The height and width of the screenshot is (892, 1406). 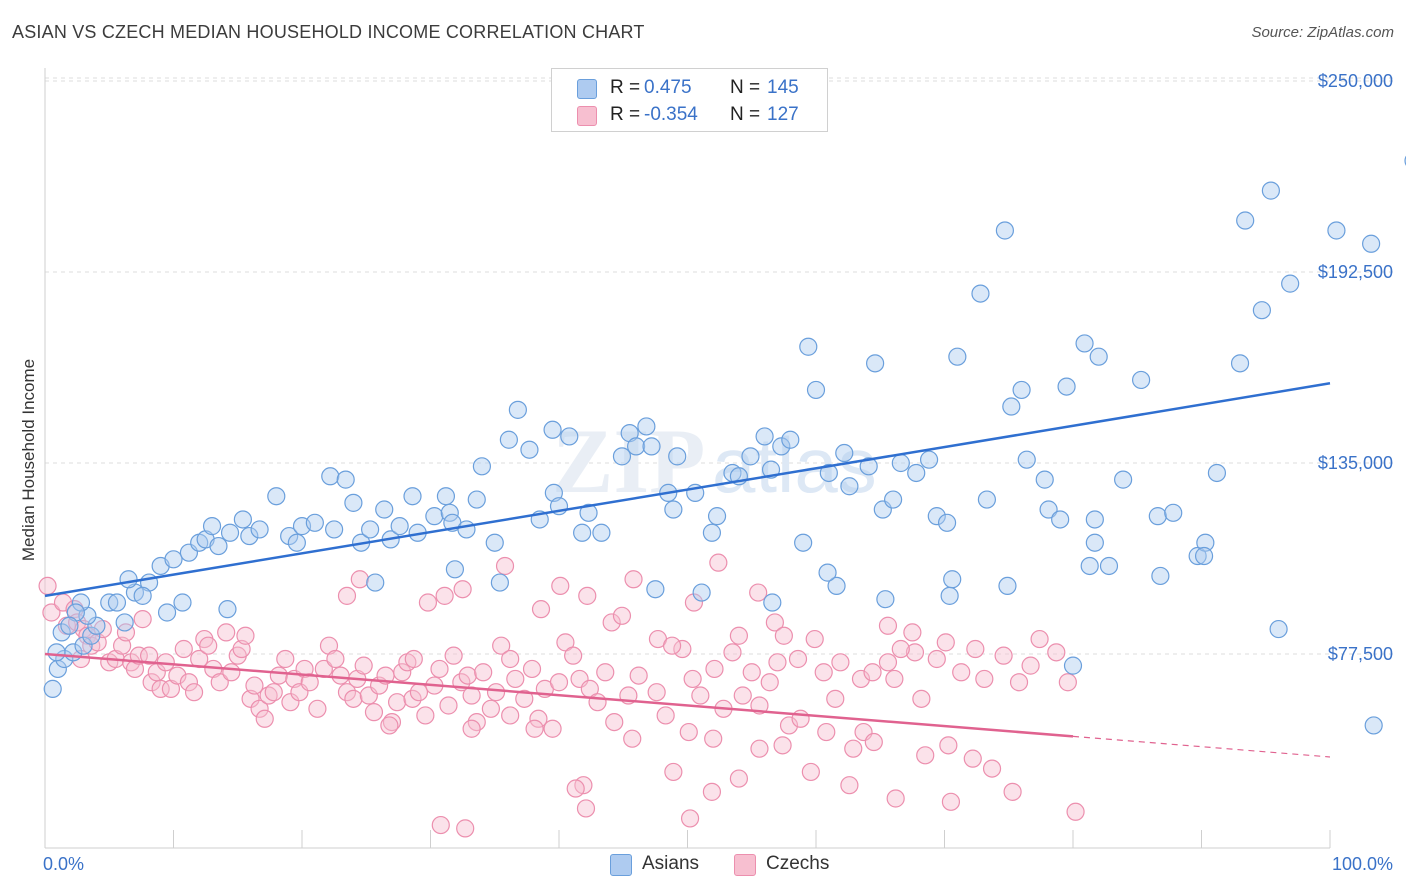 What do you see at coordinates (745, 87) in the screenshot?
I see `n-label: N =` at bounding box center [745, 87].